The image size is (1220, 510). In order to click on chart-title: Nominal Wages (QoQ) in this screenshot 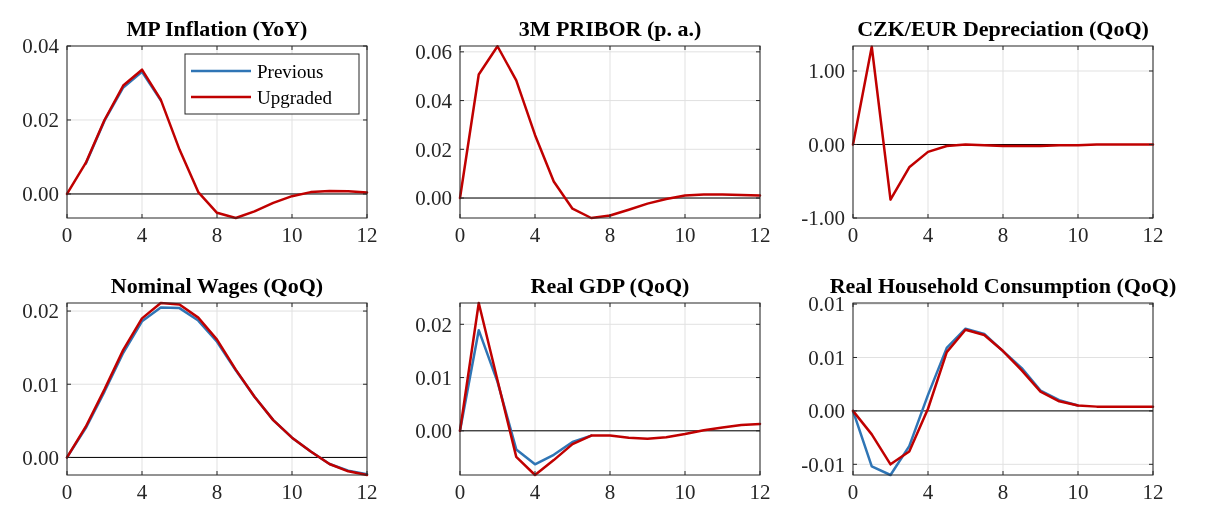, I will do `click(217, 285)`.